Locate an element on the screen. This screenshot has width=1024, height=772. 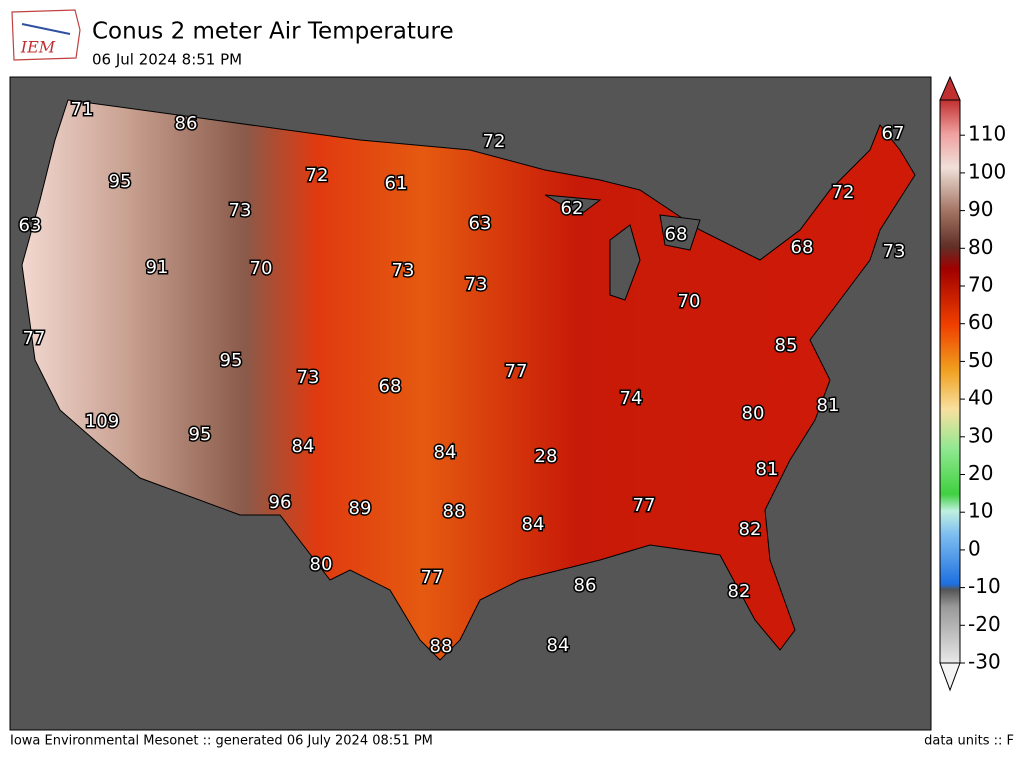
logo-text: IEM is located at coordinates (38, 47).